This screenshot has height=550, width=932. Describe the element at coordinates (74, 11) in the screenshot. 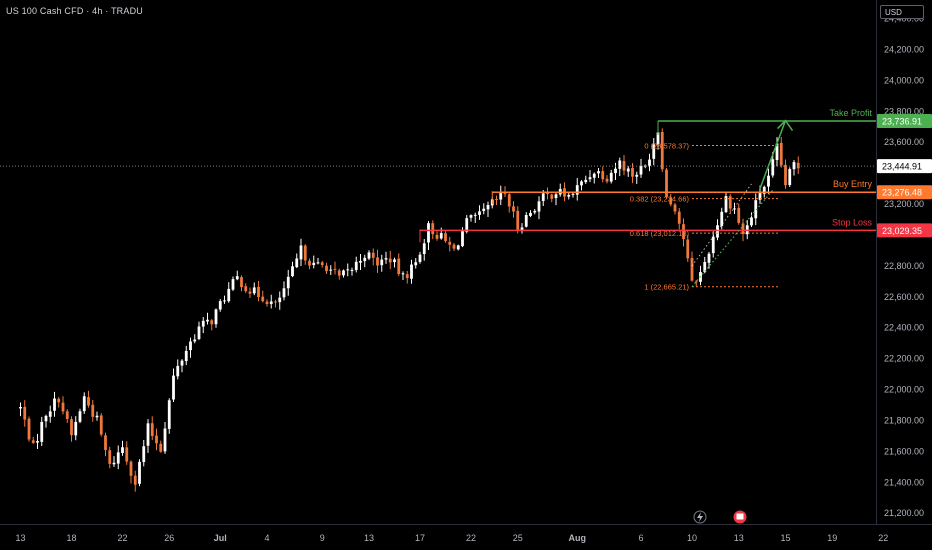

I see `symbol-title: US 100 Cash CFD · 4h · TRADU` at that location.